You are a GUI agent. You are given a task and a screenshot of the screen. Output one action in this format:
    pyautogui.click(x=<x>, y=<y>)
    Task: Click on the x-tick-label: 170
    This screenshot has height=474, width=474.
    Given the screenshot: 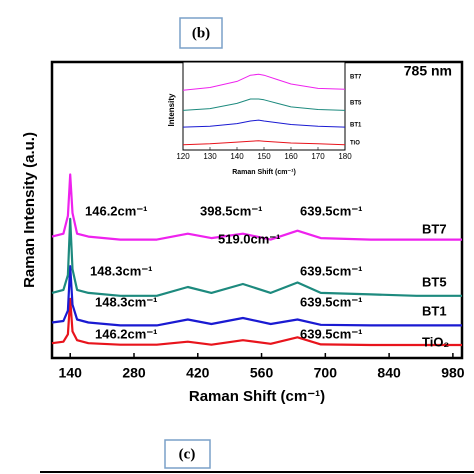 What is the action you would take?
    pyautogui.click(x=318, y=156)
    